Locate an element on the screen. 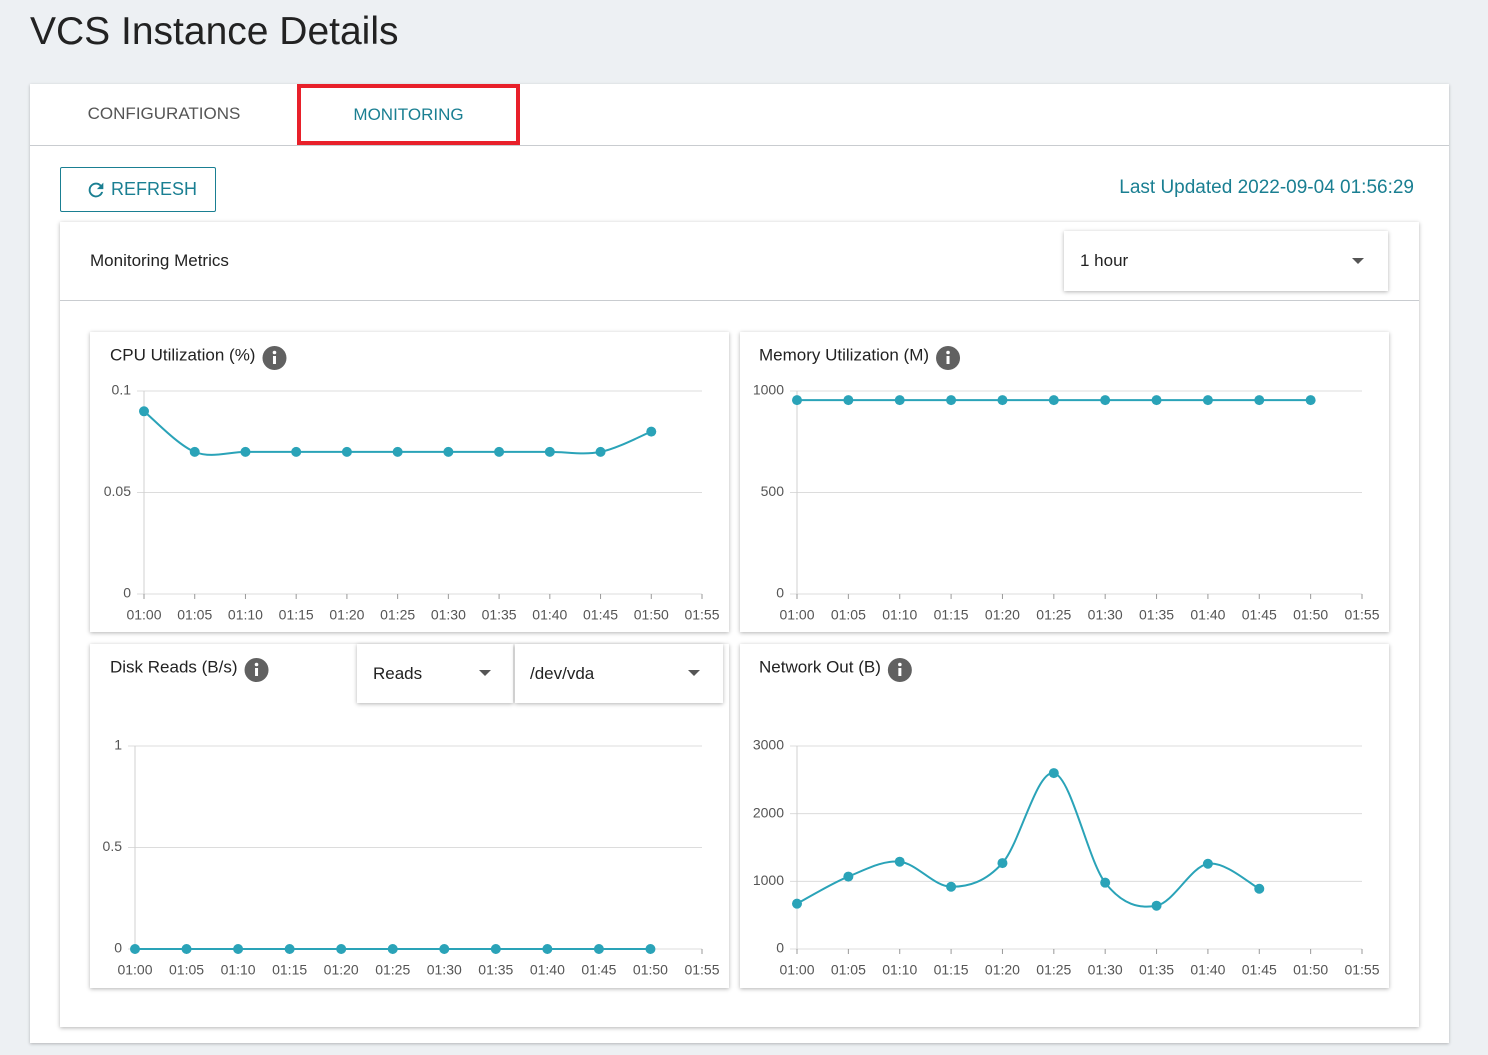 This screenshot has width=1488, height=1055. last-updated: Last Updated 2022-09-04 01:56:29 is located at coordinates (1266, 187).